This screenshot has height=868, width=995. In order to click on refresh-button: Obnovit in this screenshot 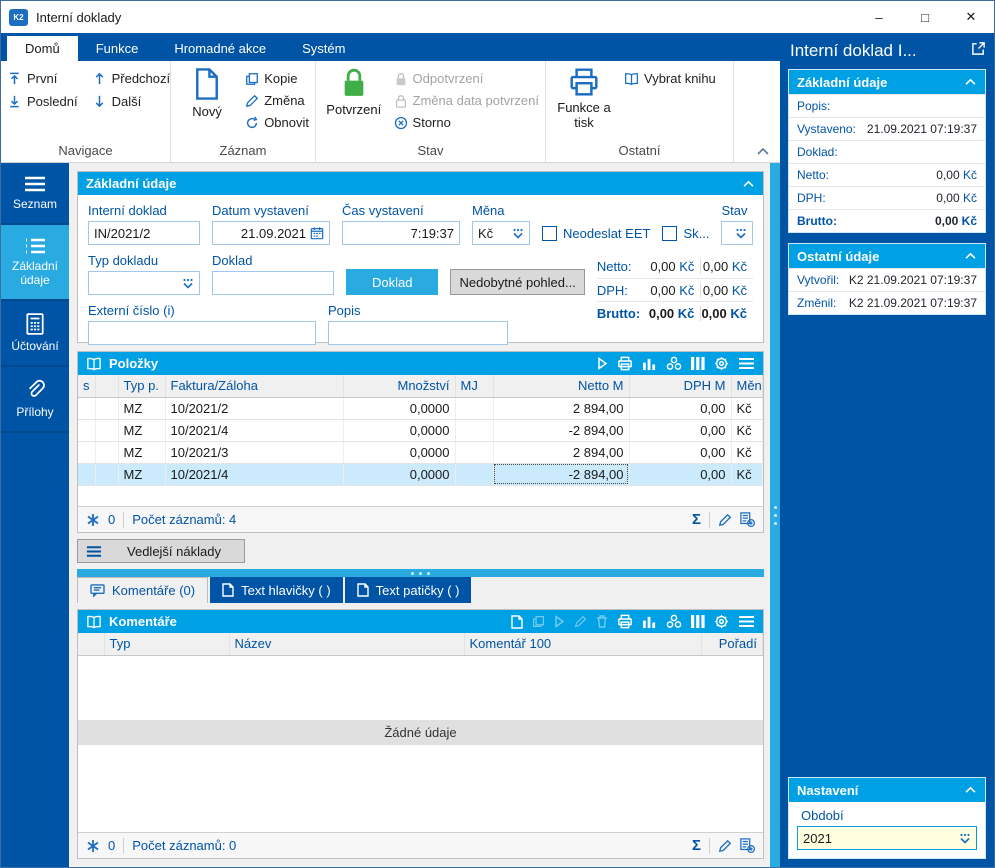, I will do `click(277, 122)`.